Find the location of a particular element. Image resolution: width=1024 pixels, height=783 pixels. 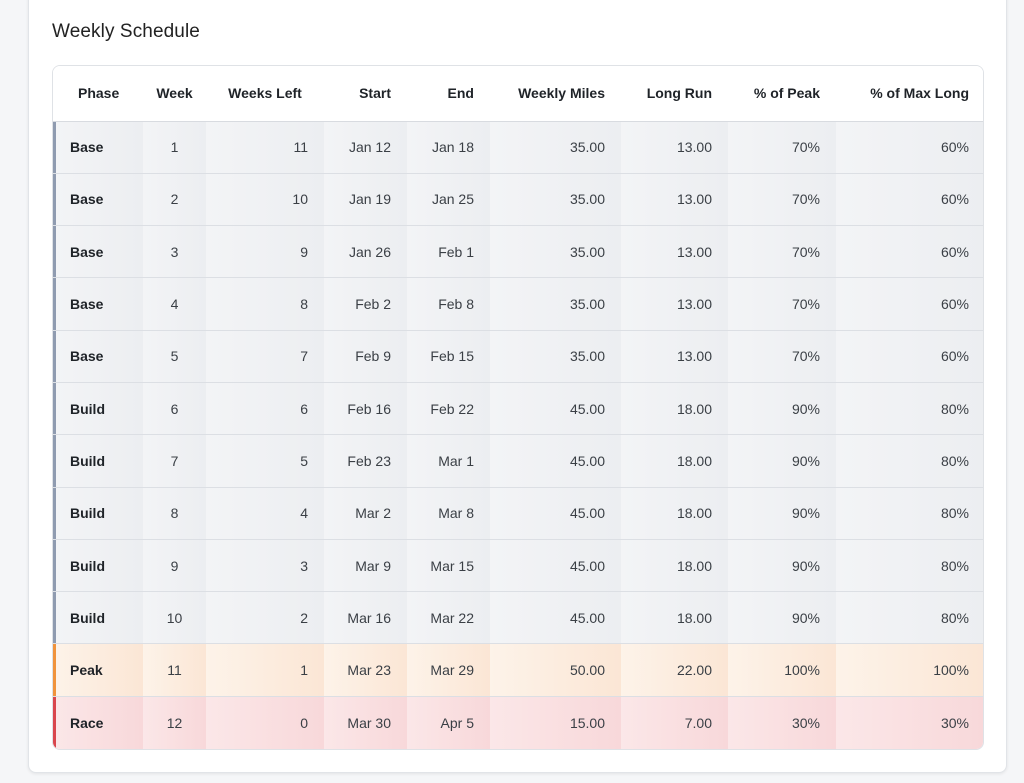

cell-pct-max-long: 60% is located at coordinates (909, 147).